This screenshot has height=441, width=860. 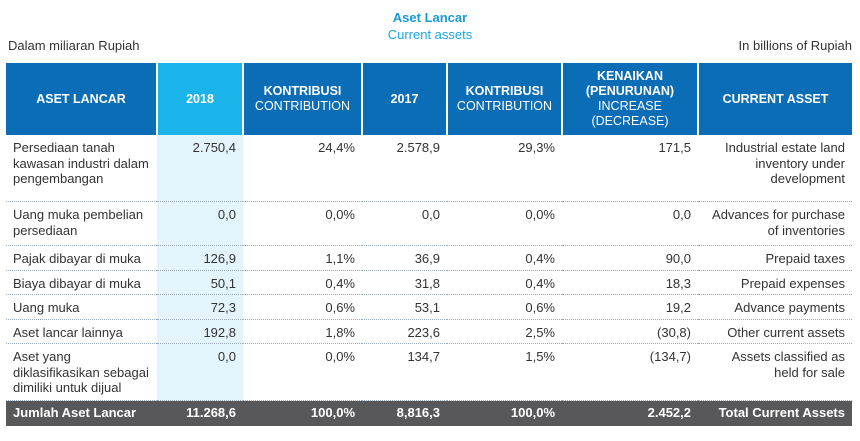 What do you see at coordinates (630, 168) in the screenshot?
I see `change-value: 171,5` at bounding box center [630, 168].